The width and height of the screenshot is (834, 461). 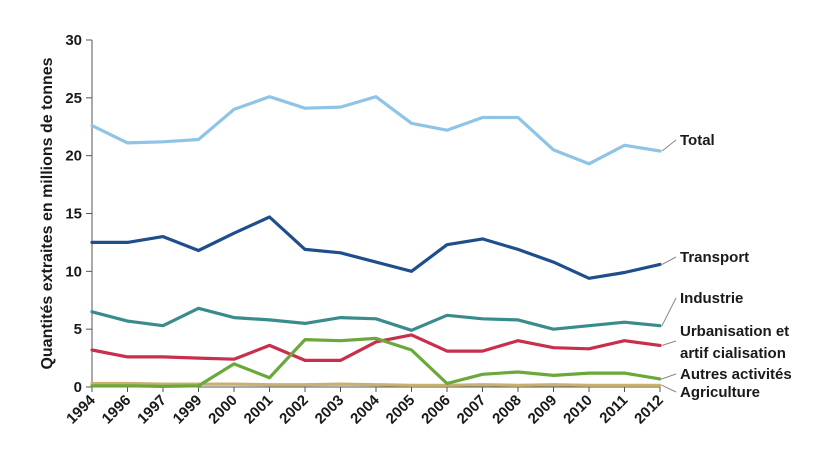 I want to click on x-tick-label: 1997, so click(x=152, y=410).